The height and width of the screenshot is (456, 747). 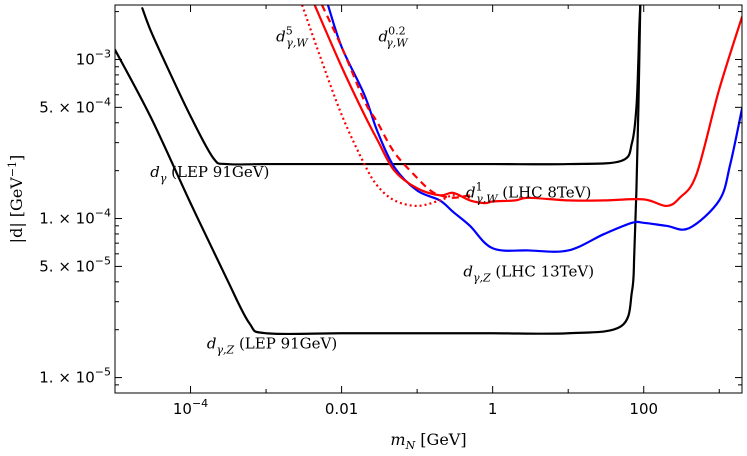 I want to click on x-tick-label: 100, so click(x=643, y=409).